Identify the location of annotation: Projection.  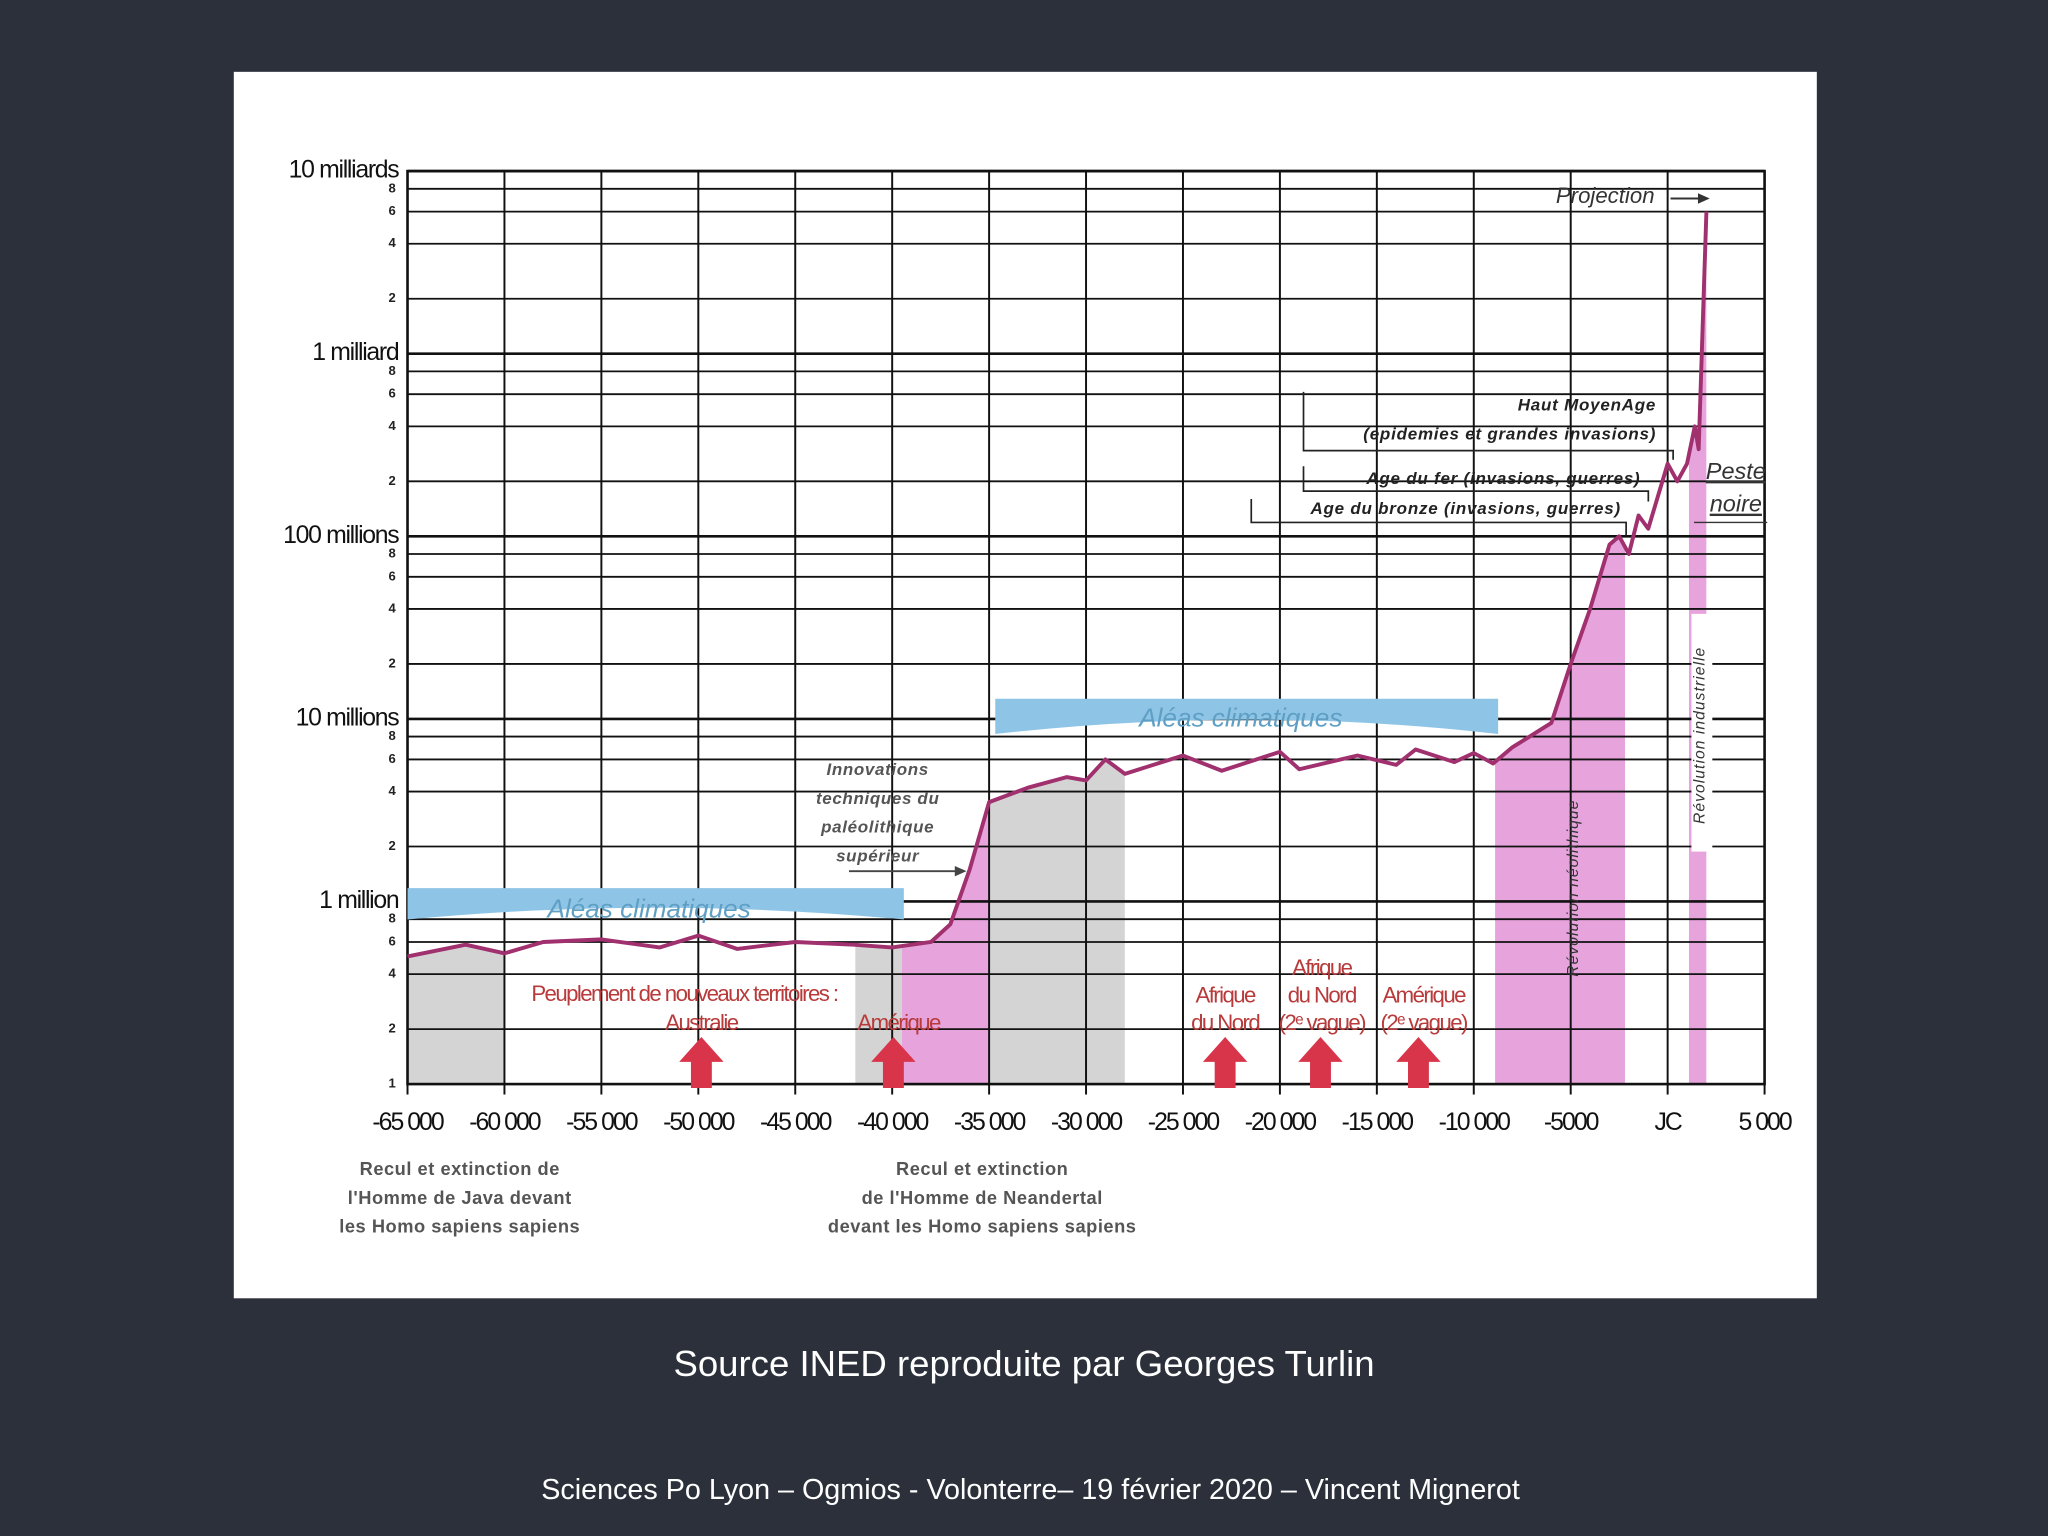
(1605, 195).